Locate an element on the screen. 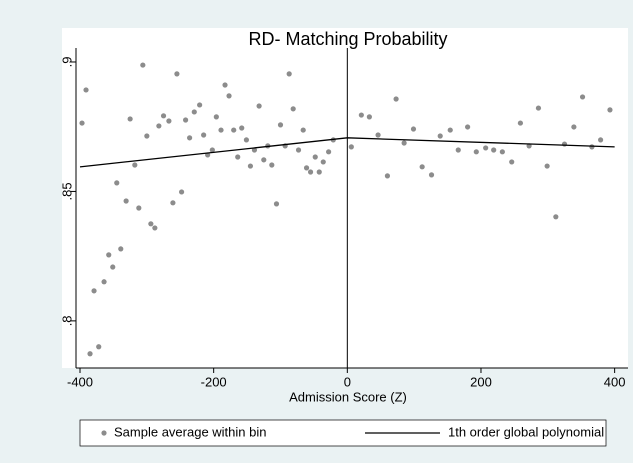 This screenshot has width=633, height=468. x-tick-label: -400 is located at coordinates (80, 381).